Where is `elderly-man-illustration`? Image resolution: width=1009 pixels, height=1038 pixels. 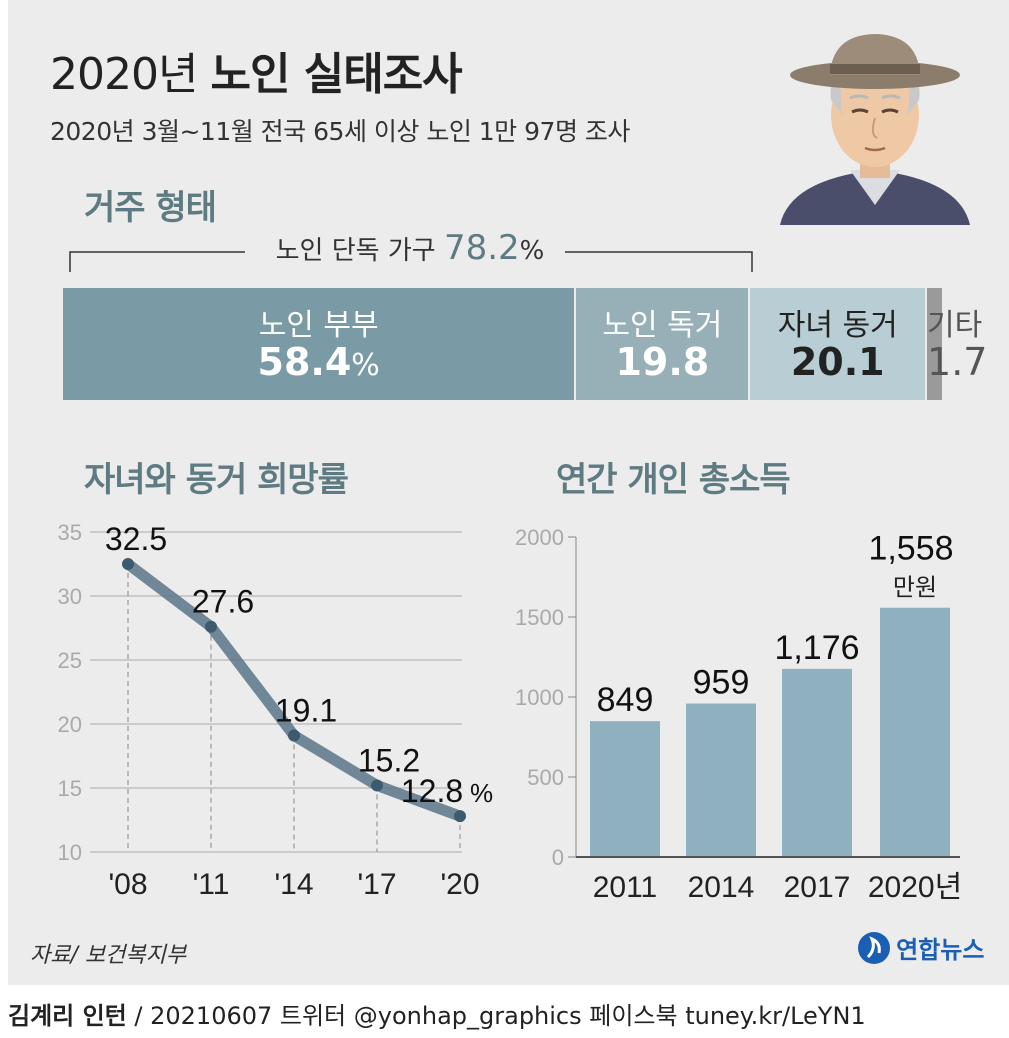 elderly-man-illustration is located at coordinates (875, 129).